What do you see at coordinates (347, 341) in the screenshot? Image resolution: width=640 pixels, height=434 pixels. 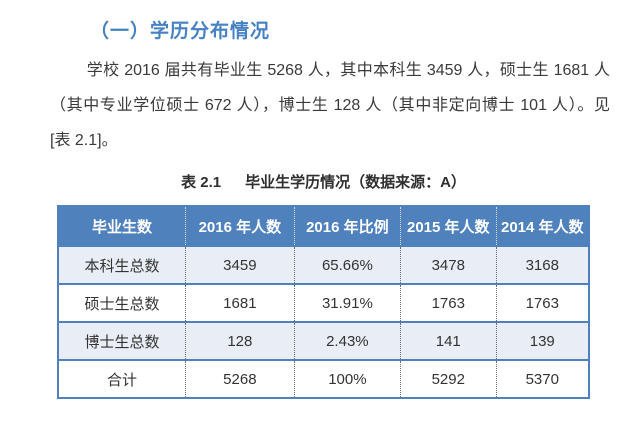 I see `table-cell: 2.43%` at bounding box center [347, 341].